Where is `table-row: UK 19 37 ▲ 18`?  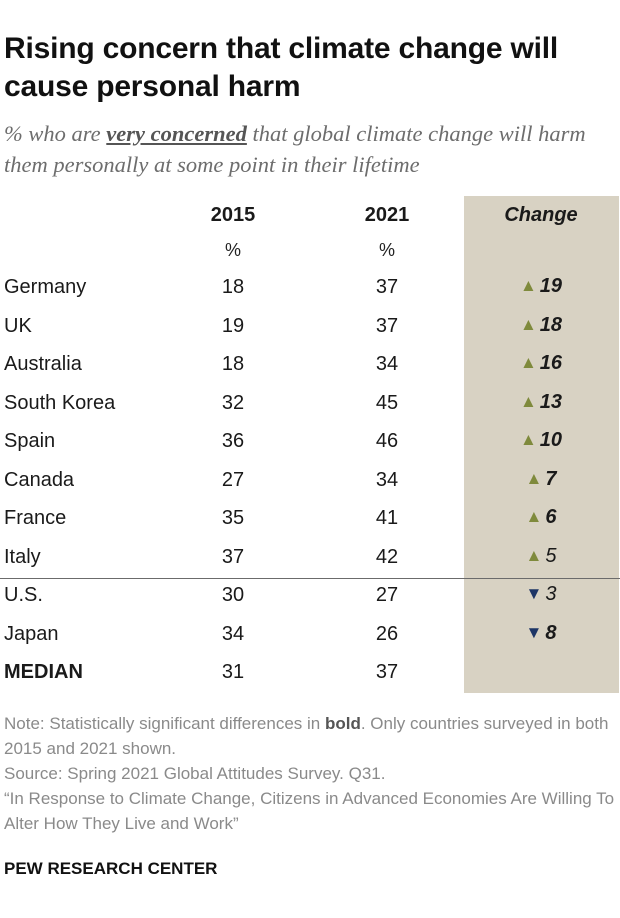
table-row: UK 19 37 ▲ 18 is located at coordinates (310, 327).